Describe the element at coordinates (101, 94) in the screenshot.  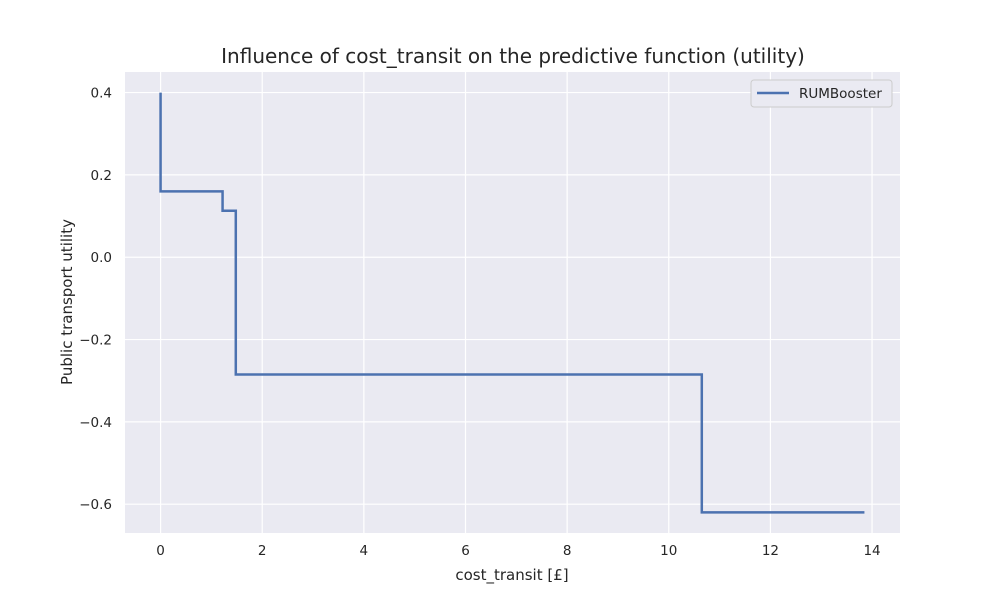
I see `y-tick-label: 0.4` at that location.